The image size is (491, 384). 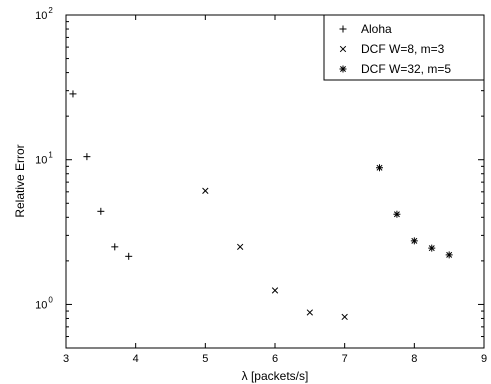 What do you see at coordinates (20, 180) in the screenshot?
I see `y-axis-label: Relative Error` at bounding box center [20, 180].